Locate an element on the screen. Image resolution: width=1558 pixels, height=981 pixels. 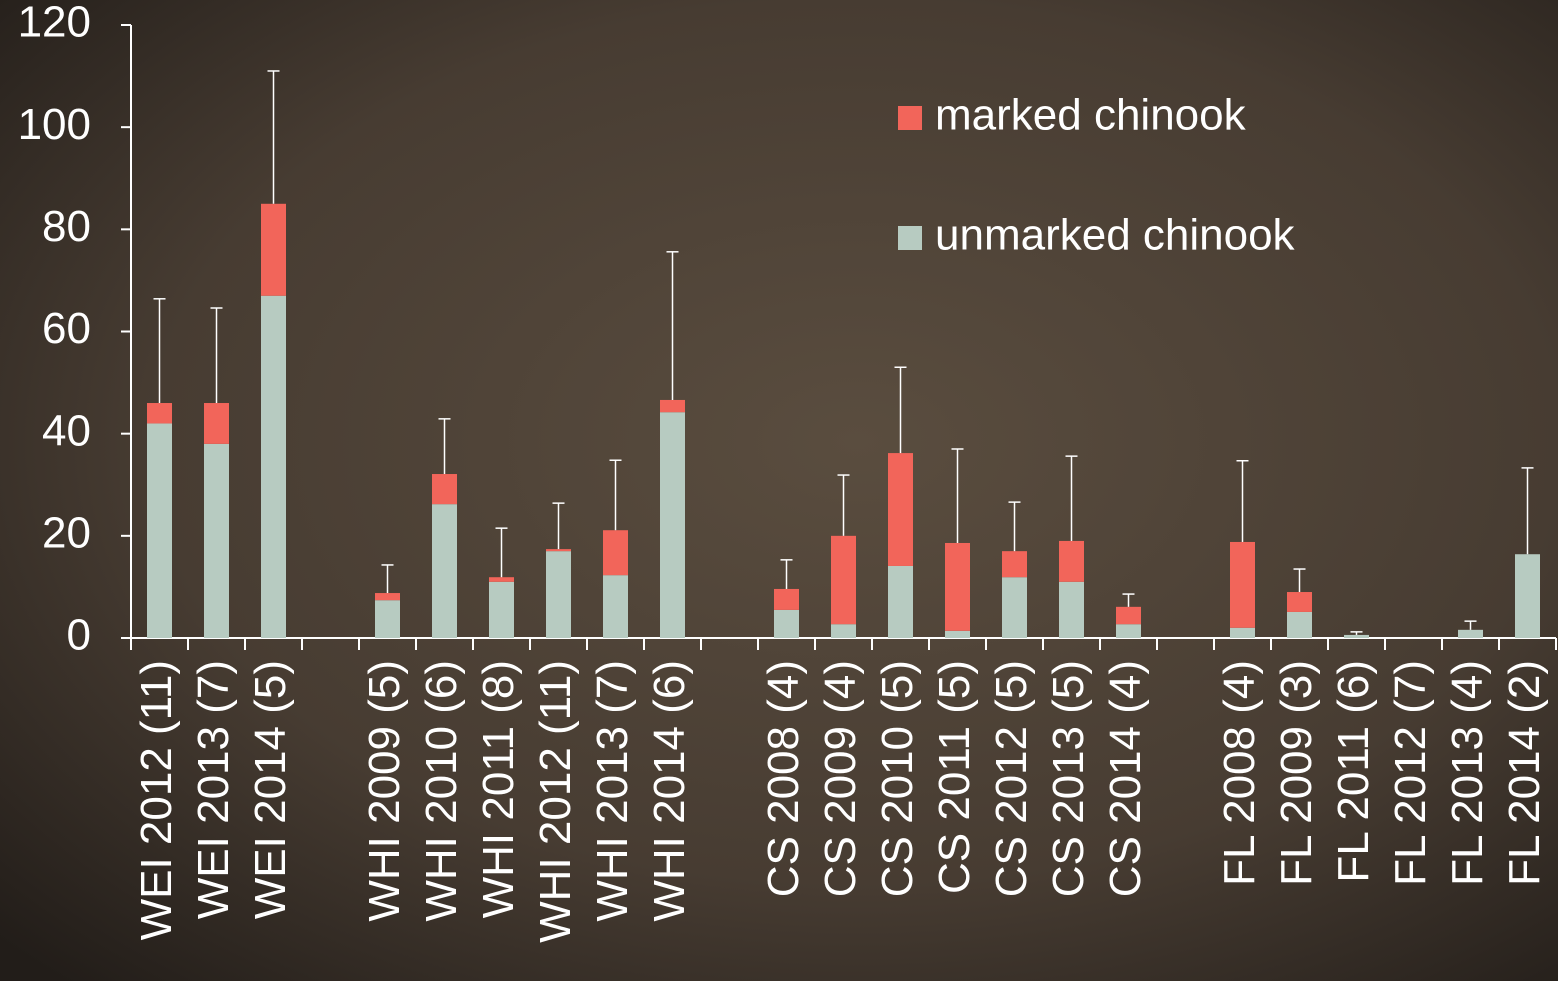
x-tick-label: WEI 2014 (5) is located at coordinates (270, 789).